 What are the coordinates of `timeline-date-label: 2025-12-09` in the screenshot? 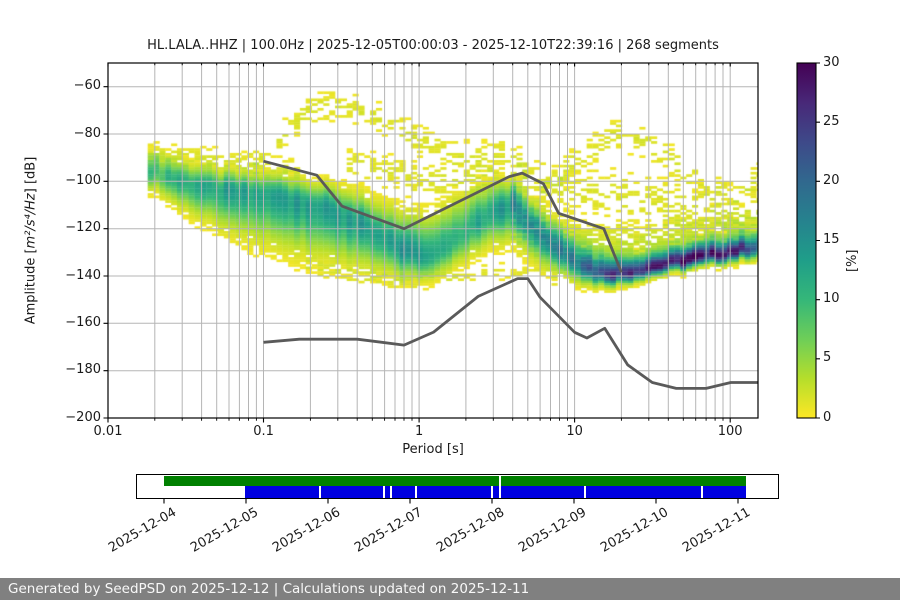 It's located at (553, 530).